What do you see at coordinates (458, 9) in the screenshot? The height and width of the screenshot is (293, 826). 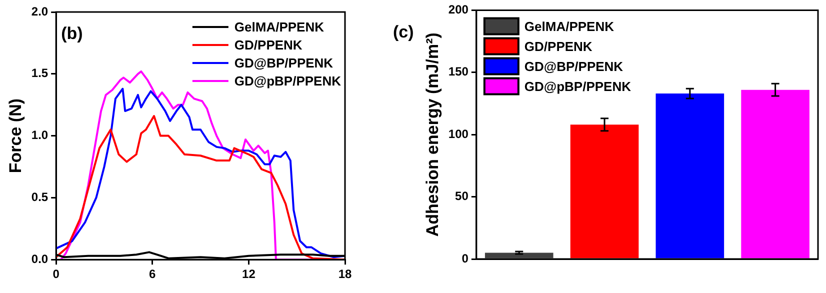 I see `y-tick-label: 200` at bounding box center [458, 9].